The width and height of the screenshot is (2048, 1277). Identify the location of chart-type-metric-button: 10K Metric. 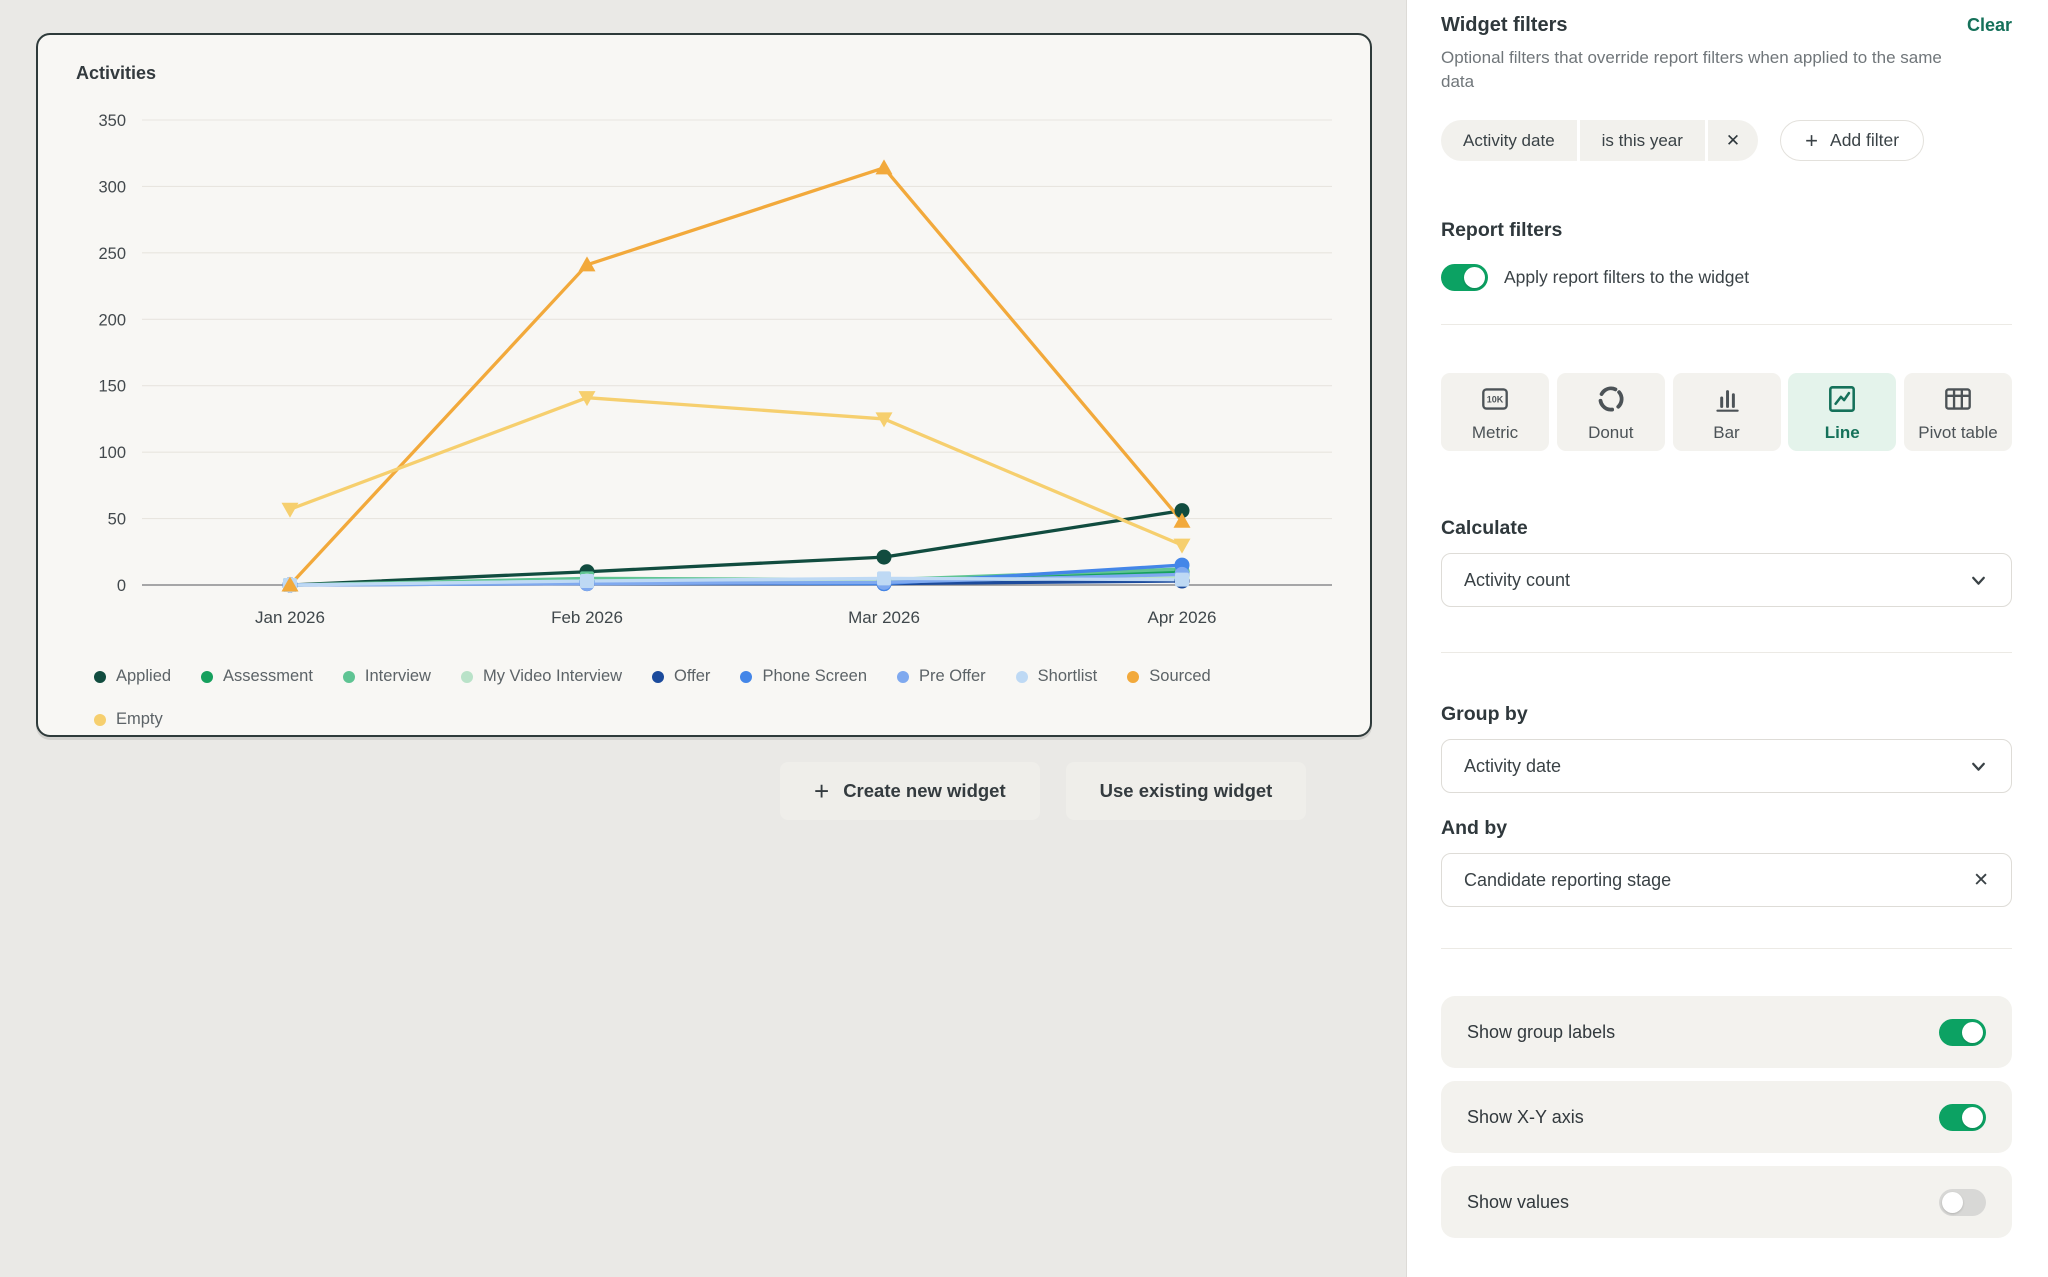
(1495, 412).